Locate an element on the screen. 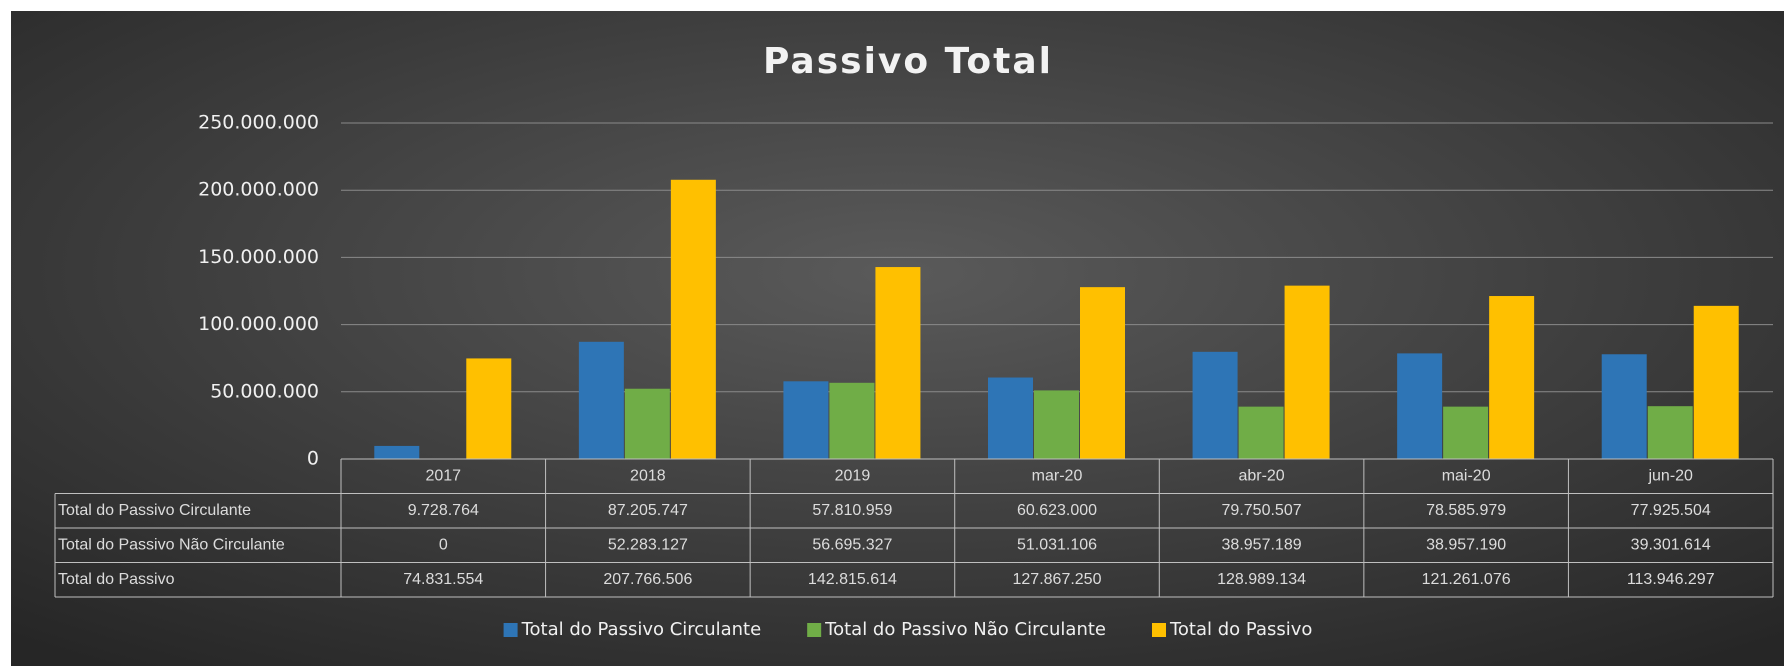  data-label: 77.925.504 is located at coordinates (1671, 510).